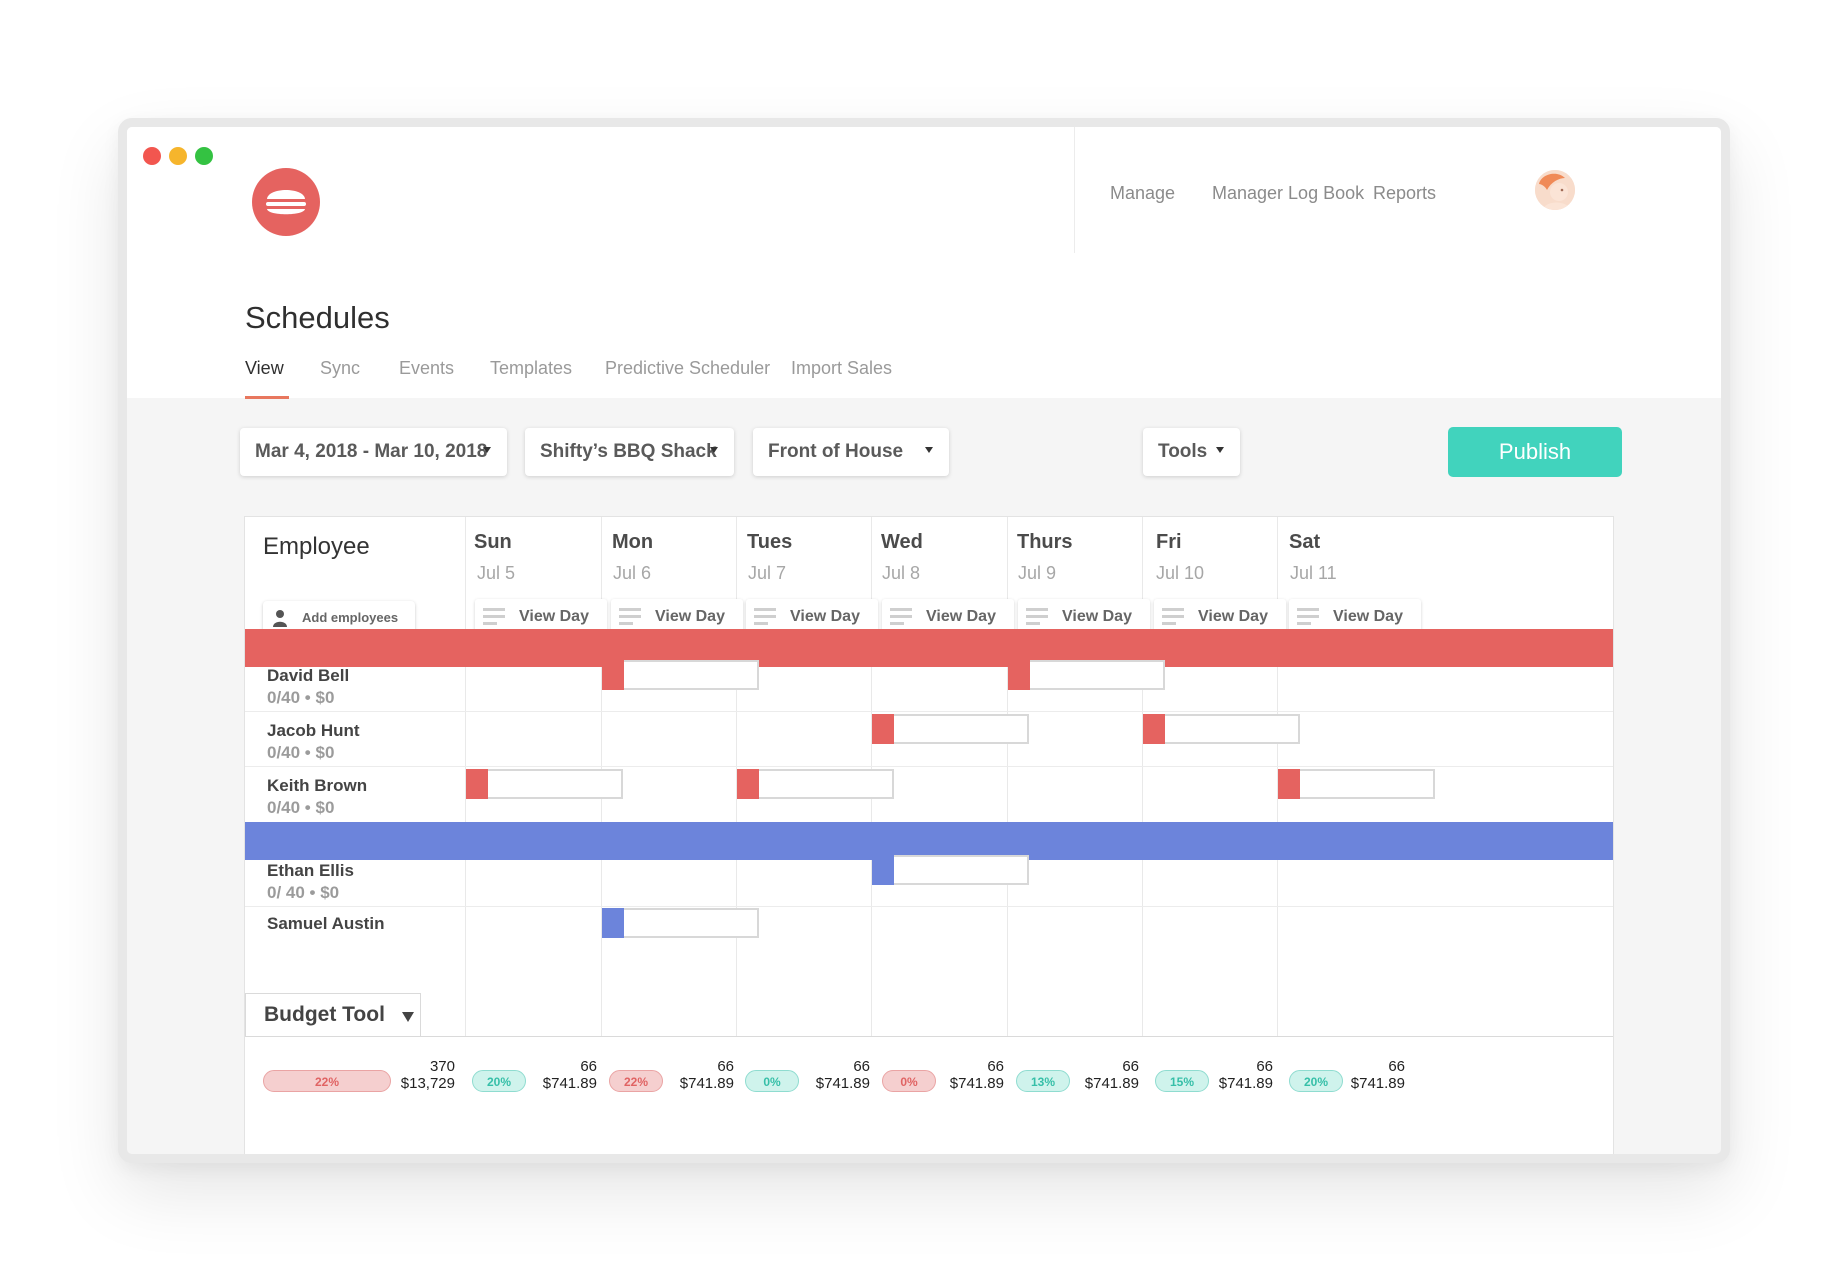 The image size is (1832, 1280). Describe the element at coordinates (301, 752) in the screenshot. I see `employee-hours-jacob-hunt: 0/40 • $0` at that location.